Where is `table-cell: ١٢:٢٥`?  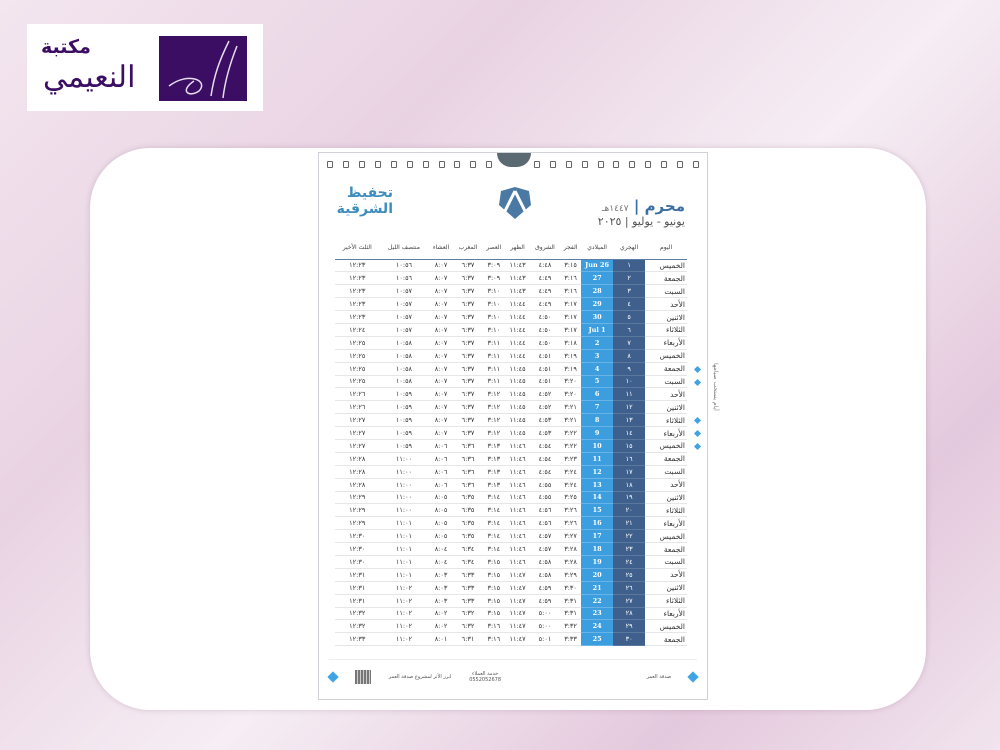 table-cell: ١٢:٢٥ is located at coordinates (357, 369).